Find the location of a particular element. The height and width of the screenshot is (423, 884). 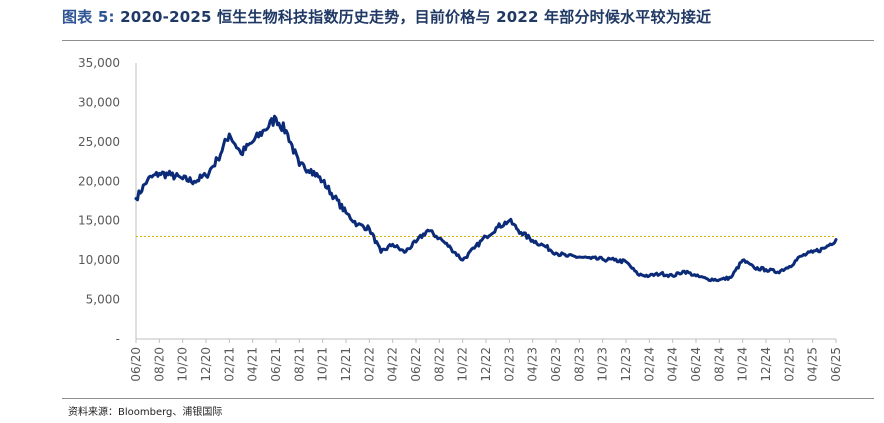

x-tick-label: 02/24 is located at coordinates (649, 364).